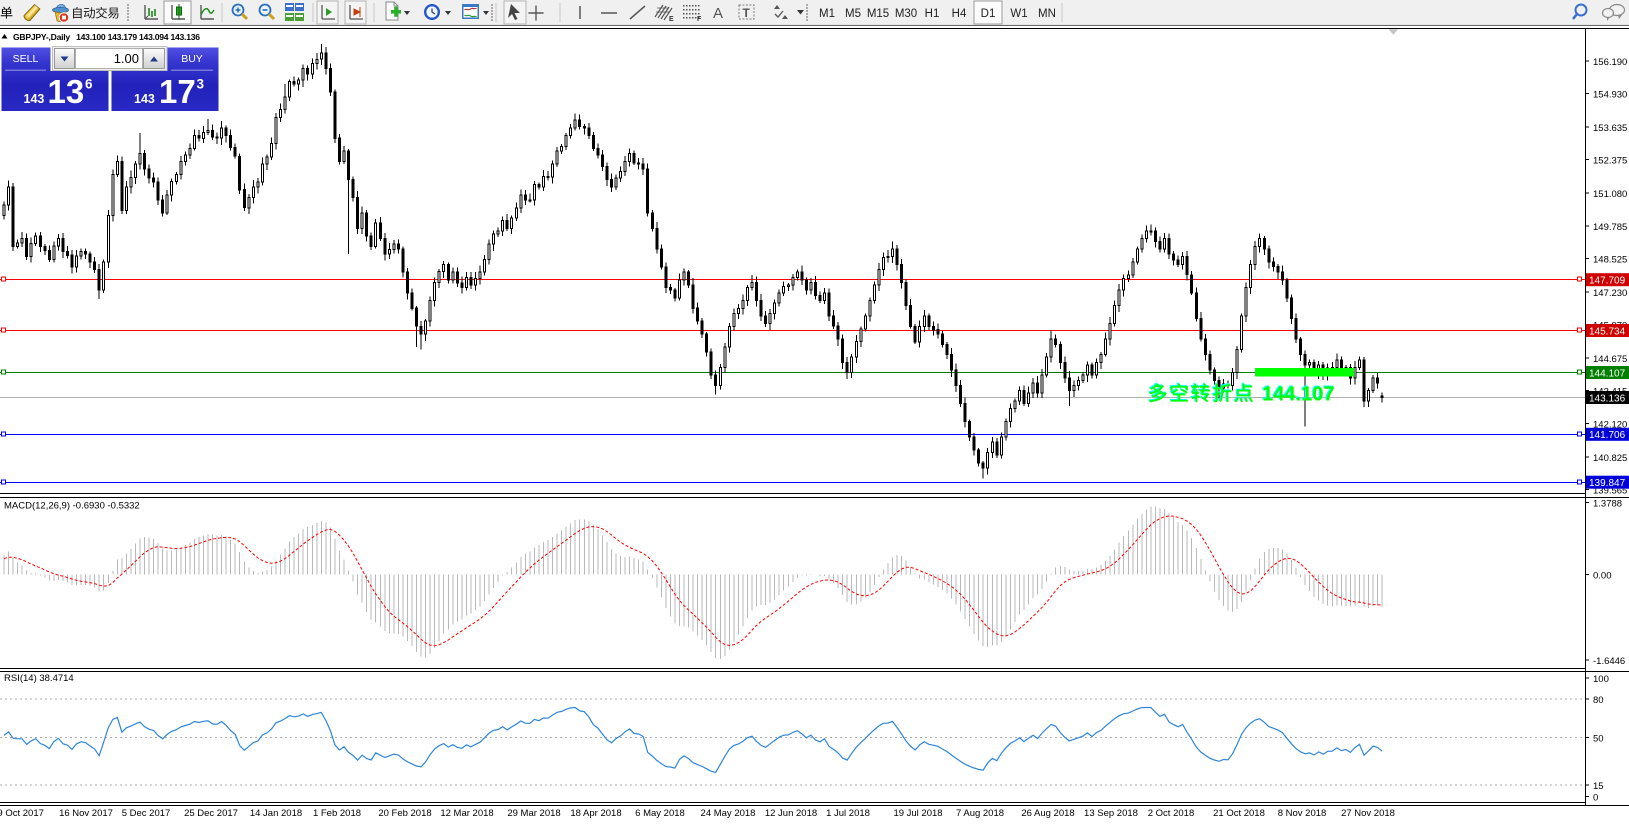  Describe the element at coordinates (72, 506) in the screenshot. I see `svg-text: MACD(12,26,9) -0.6930 -0.5332` at that location.